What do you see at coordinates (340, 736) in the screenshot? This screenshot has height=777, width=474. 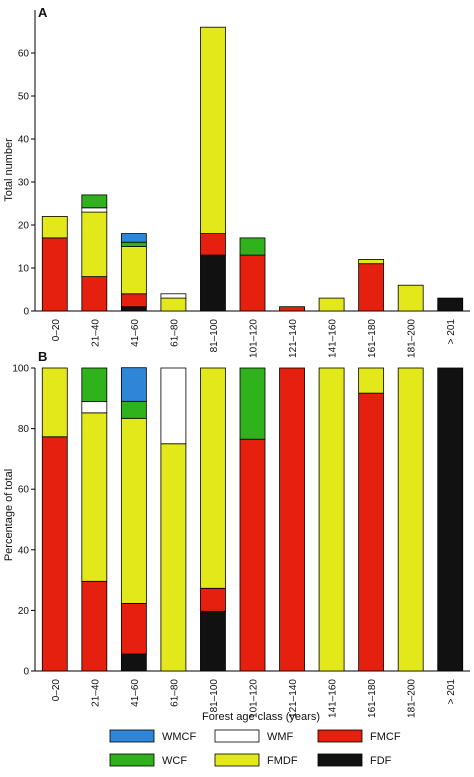 I see `legend-swatch-fmcf` at bounding box center [340, 736].